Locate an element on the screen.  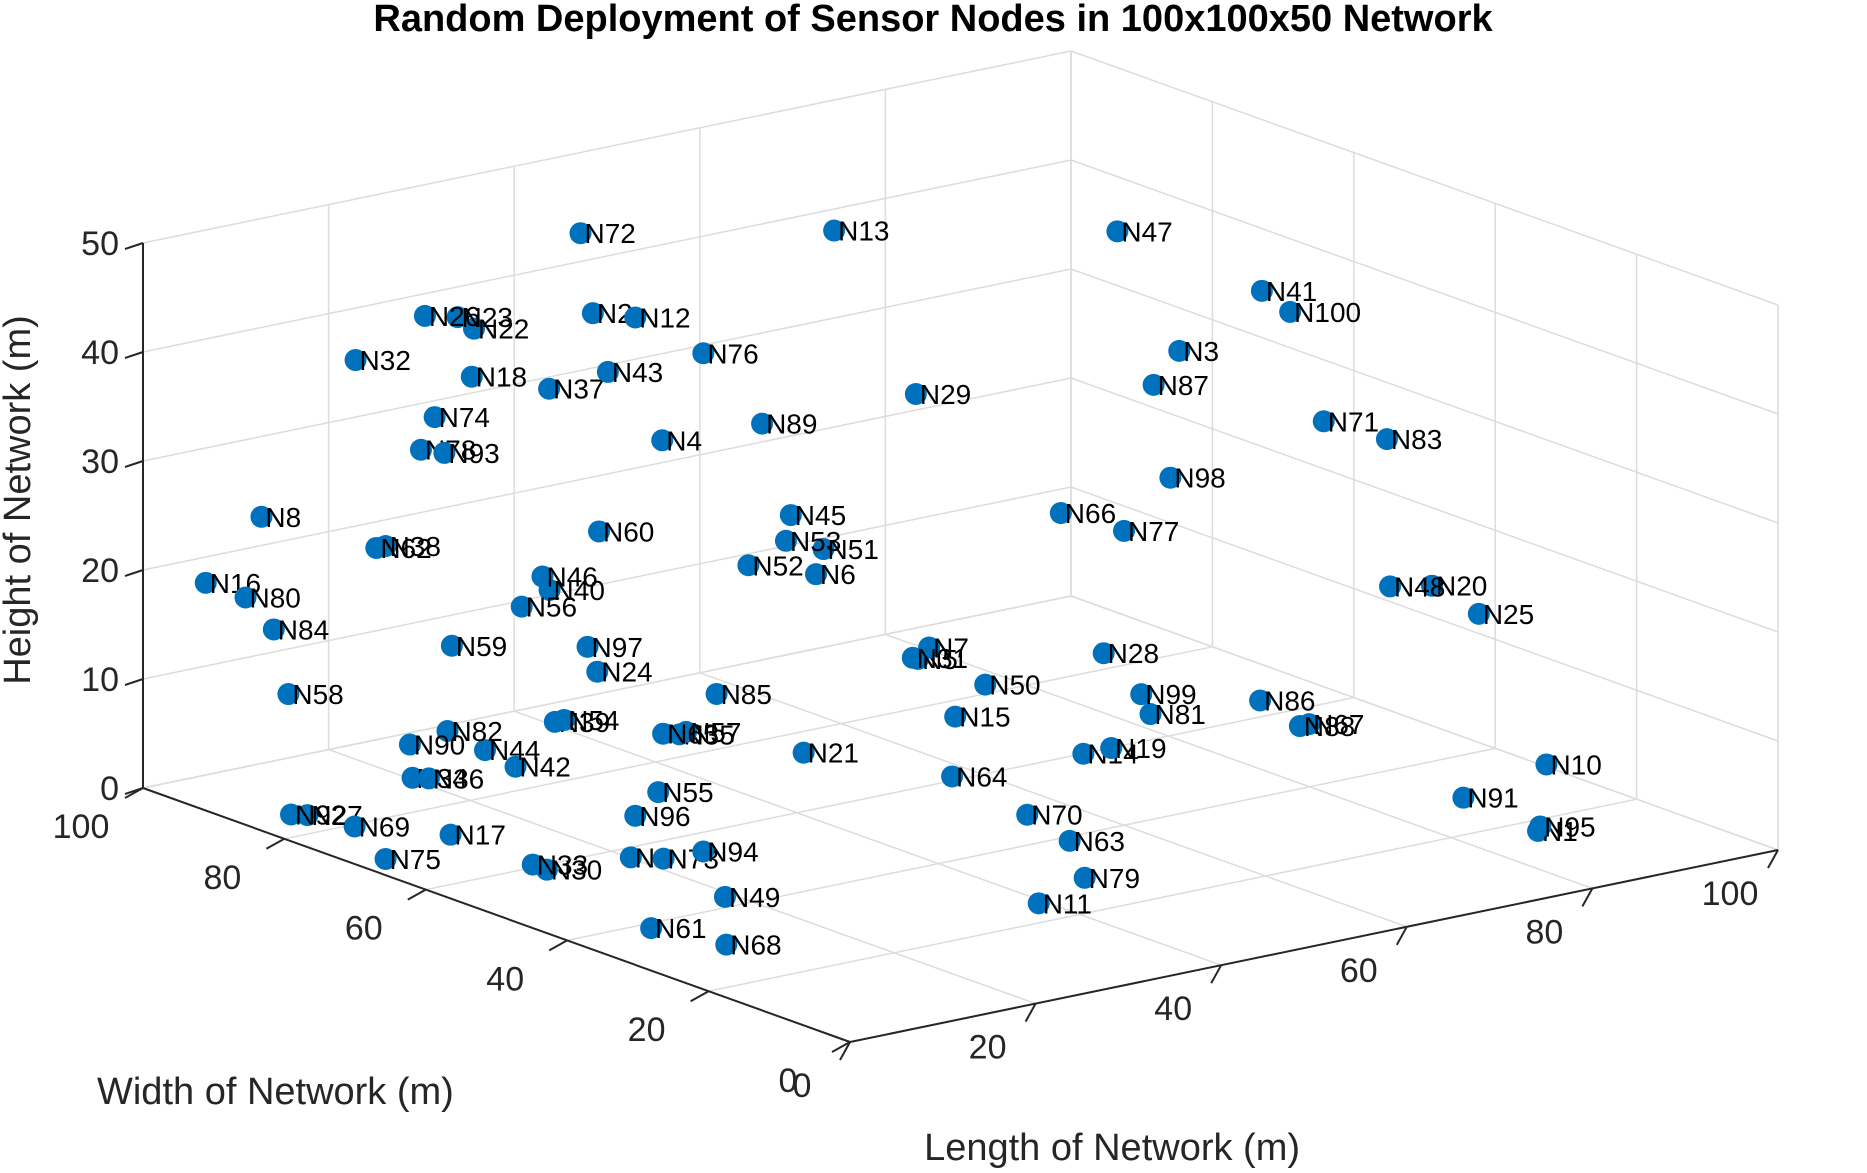
sensor-node-n77: N77 is located at coordinates (1146, 531).